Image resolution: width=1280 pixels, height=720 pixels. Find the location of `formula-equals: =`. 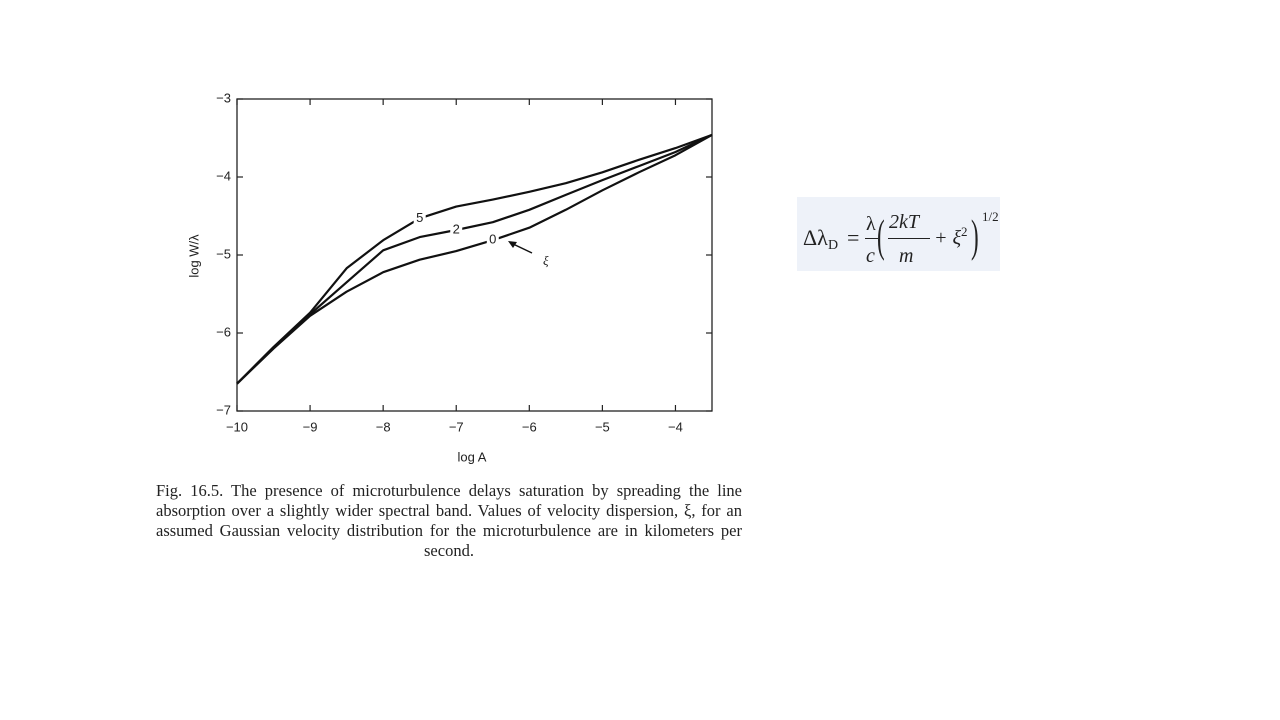

formula-equals: = is located at coordinates (853, 237).